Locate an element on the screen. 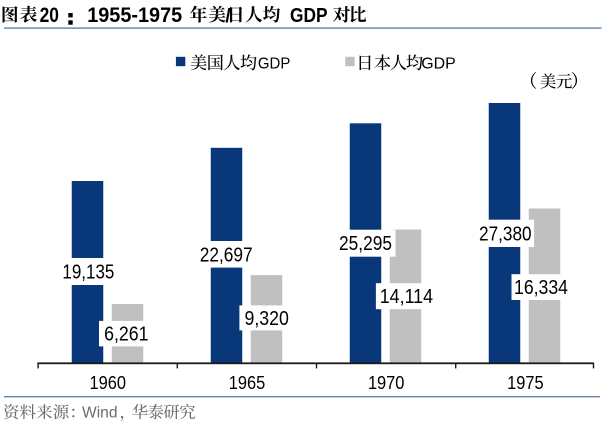  svg-text: 14,114 is located at coordinates (406, 297).